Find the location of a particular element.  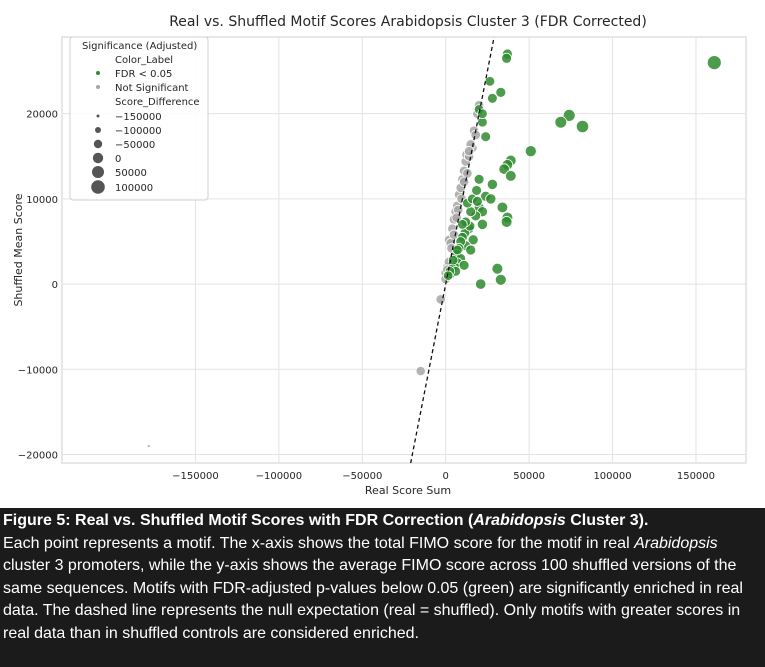

y-tick-label: −20000 is located at coordinates (38, 455).